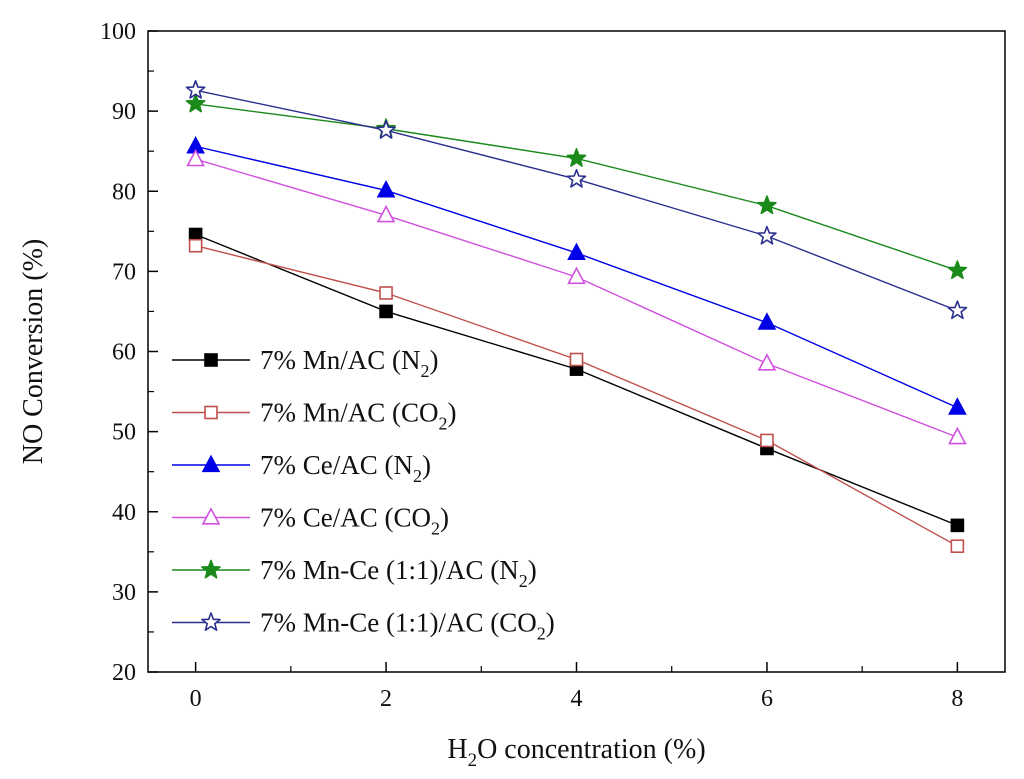 The height and width of the screenshot is (779, 1024). Describe the element at coordinates (349, 363) in the screenshot. I see `legend-label: 7% Mn/AC (N2)` at that location.